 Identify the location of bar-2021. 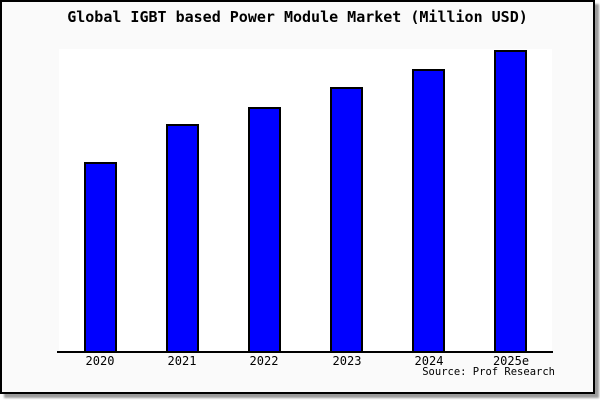
(182, 237).